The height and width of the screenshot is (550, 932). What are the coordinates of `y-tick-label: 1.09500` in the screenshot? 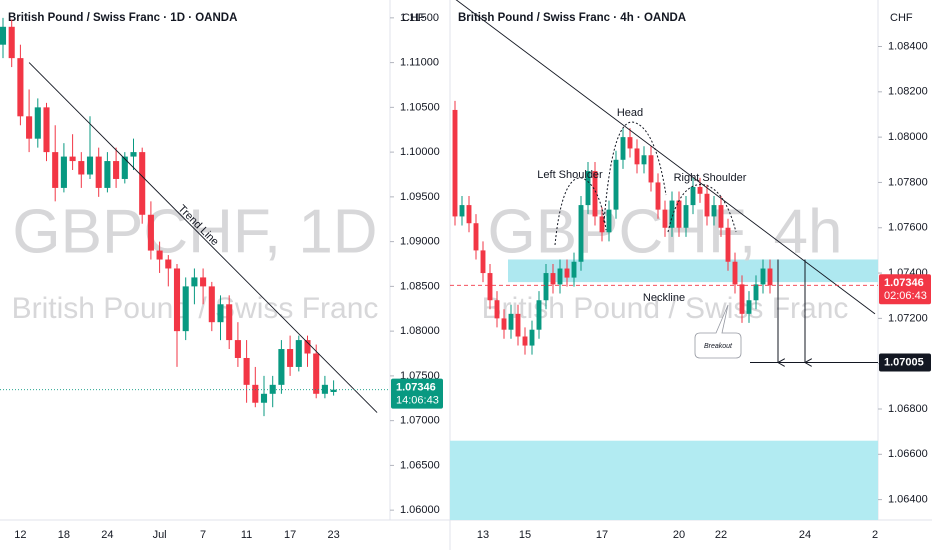 It's located at (420, 197).